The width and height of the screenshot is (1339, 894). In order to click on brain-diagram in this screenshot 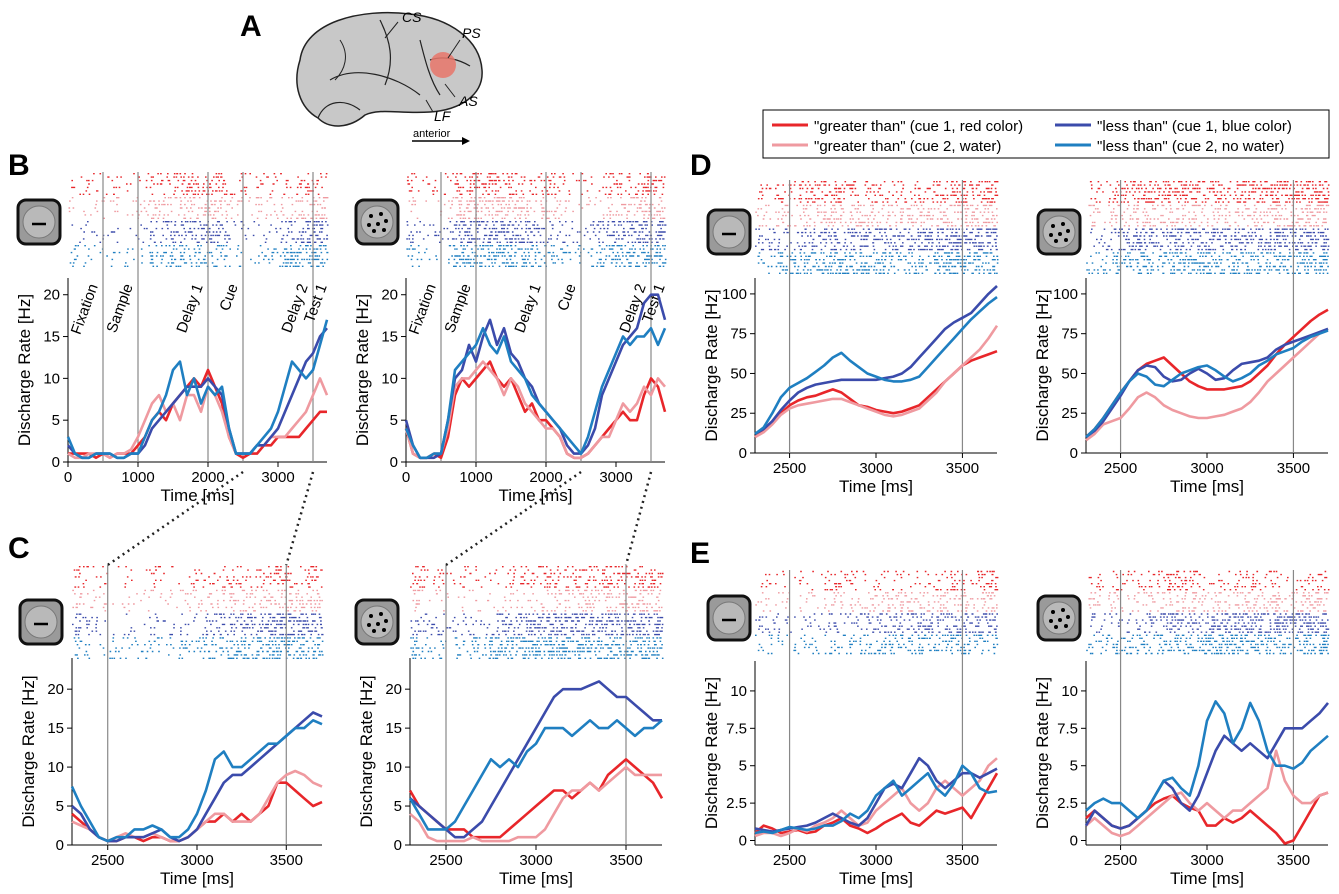, I will do `click(389, 78)`.